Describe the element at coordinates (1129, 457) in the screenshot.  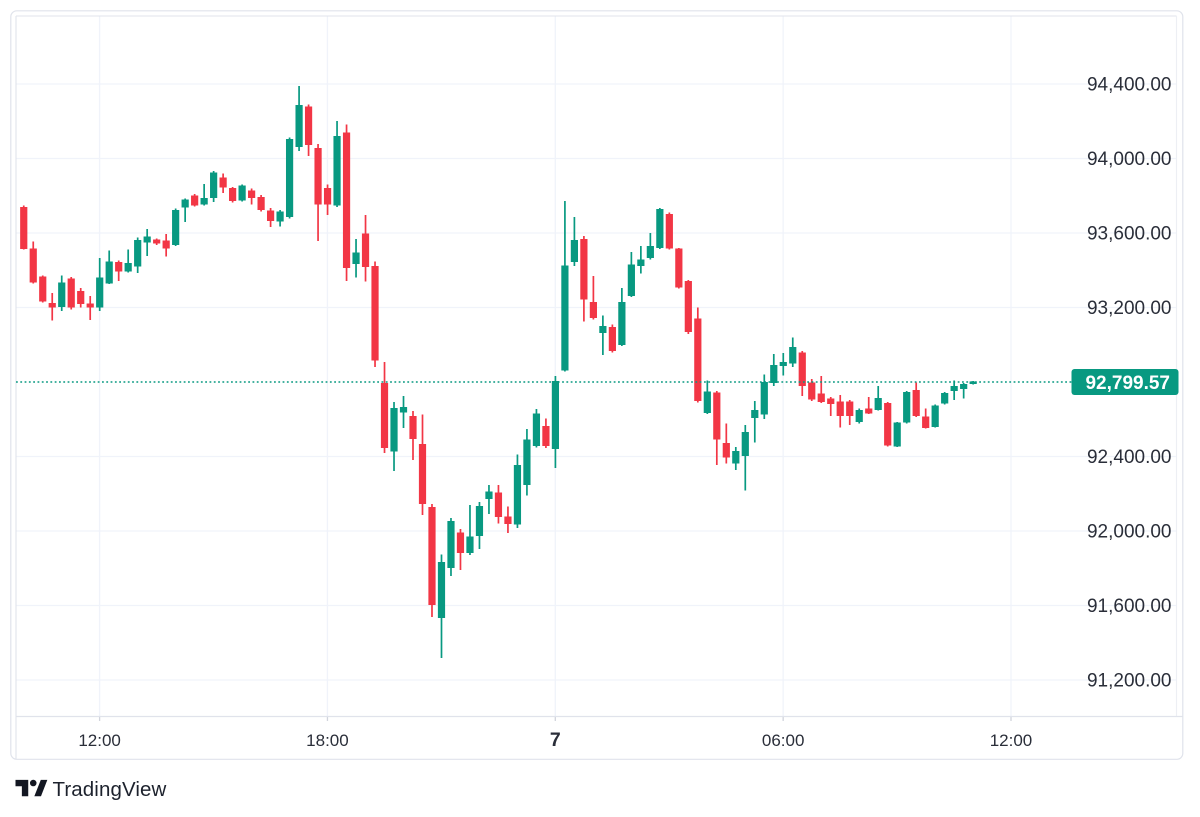
I see `svg-text: 92,400.00` at that location.